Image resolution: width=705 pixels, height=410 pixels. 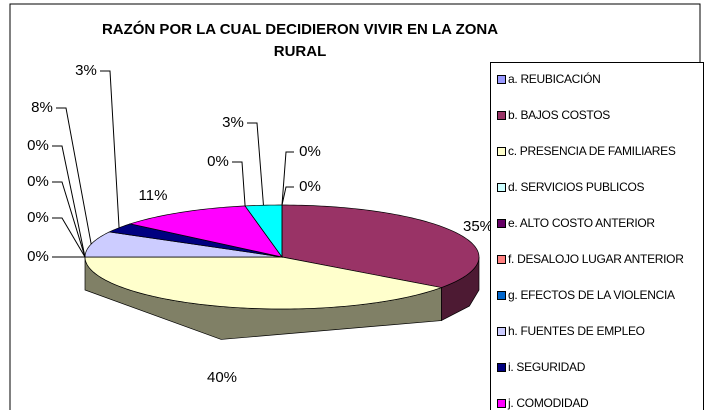 I want to click on data-label: 40%, so click(x=222, y=377).